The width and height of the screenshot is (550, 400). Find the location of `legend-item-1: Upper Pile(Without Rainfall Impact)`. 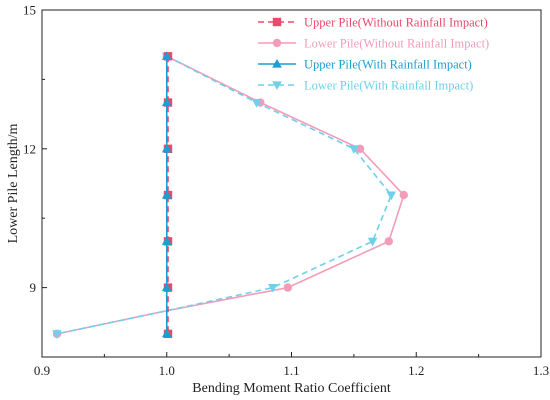

legend-item-1: Upper Pile(Without Rainfall Impact) is located at coordinates (373, 23).